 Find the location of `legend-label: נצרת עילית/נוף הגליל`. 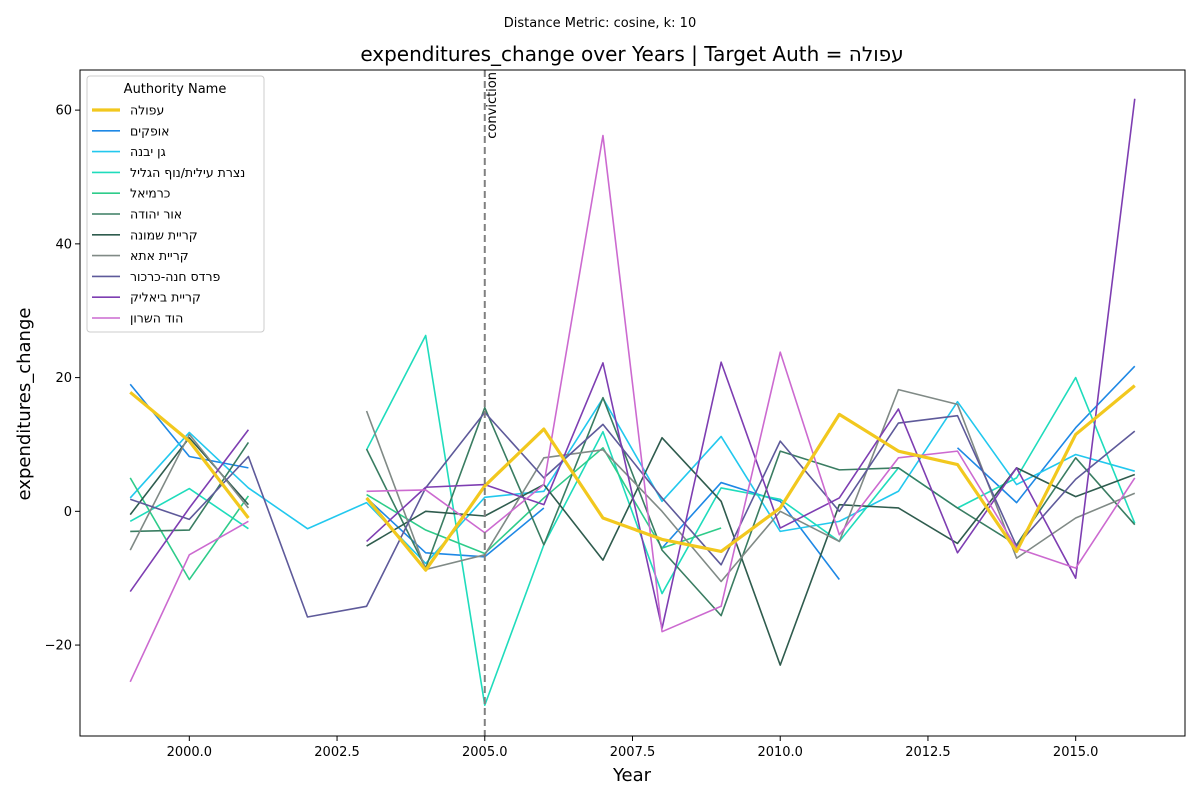

legend-label: נצרת עילית/נוף הגליל is located at coordinates (187, 172).